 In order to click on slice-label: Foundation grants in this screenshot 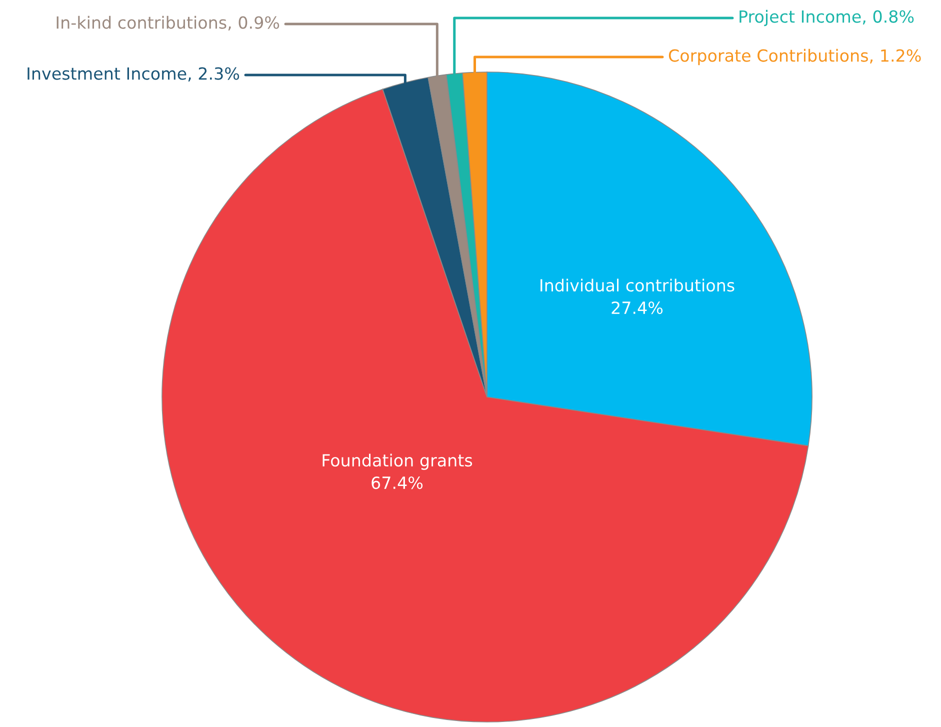, I will do `click(397, 462)`.